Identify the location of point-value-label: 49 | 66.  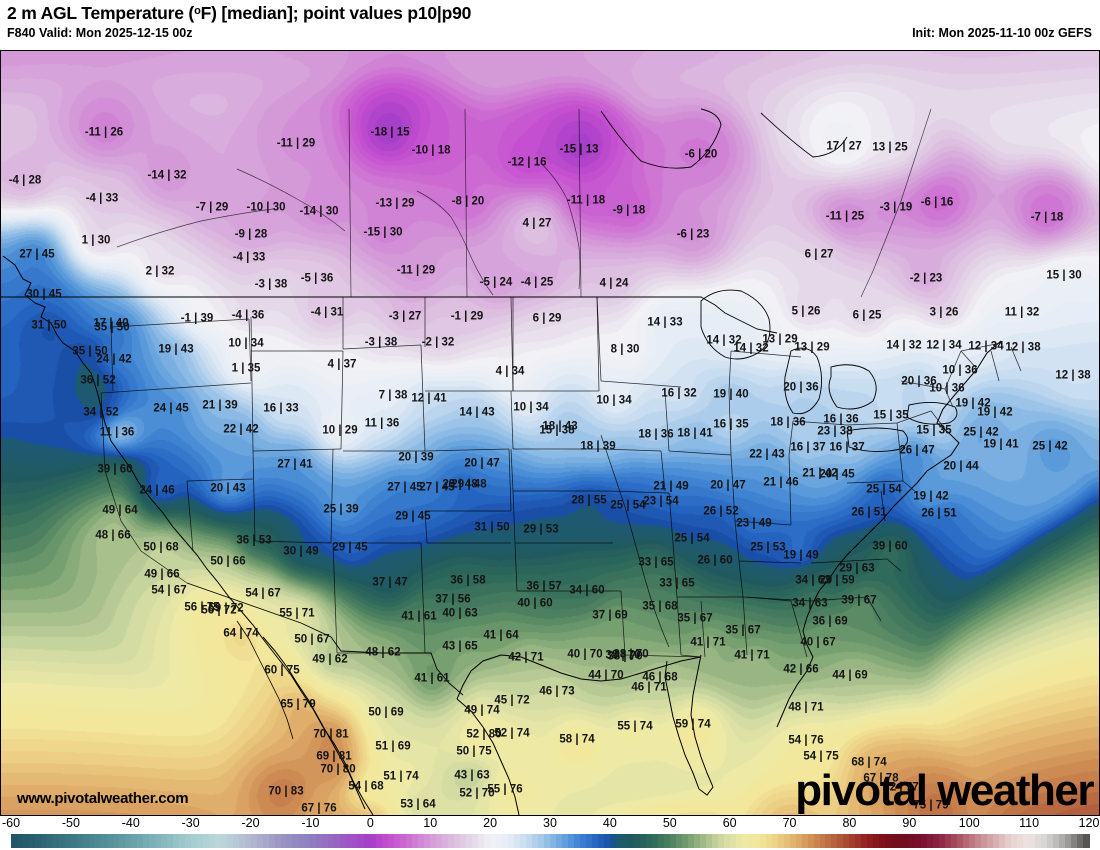
(162, 574).